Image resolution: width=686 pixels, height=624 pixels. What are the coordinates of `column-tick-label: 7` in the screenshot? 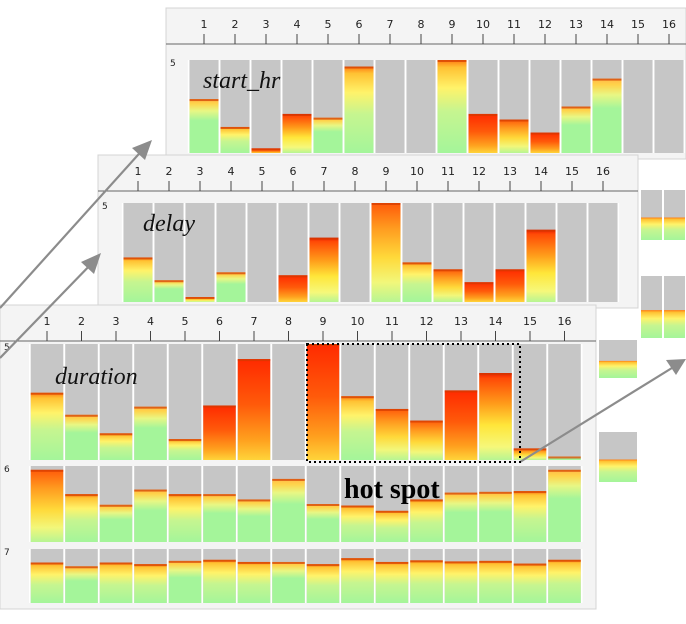 It's located at (254, 321).